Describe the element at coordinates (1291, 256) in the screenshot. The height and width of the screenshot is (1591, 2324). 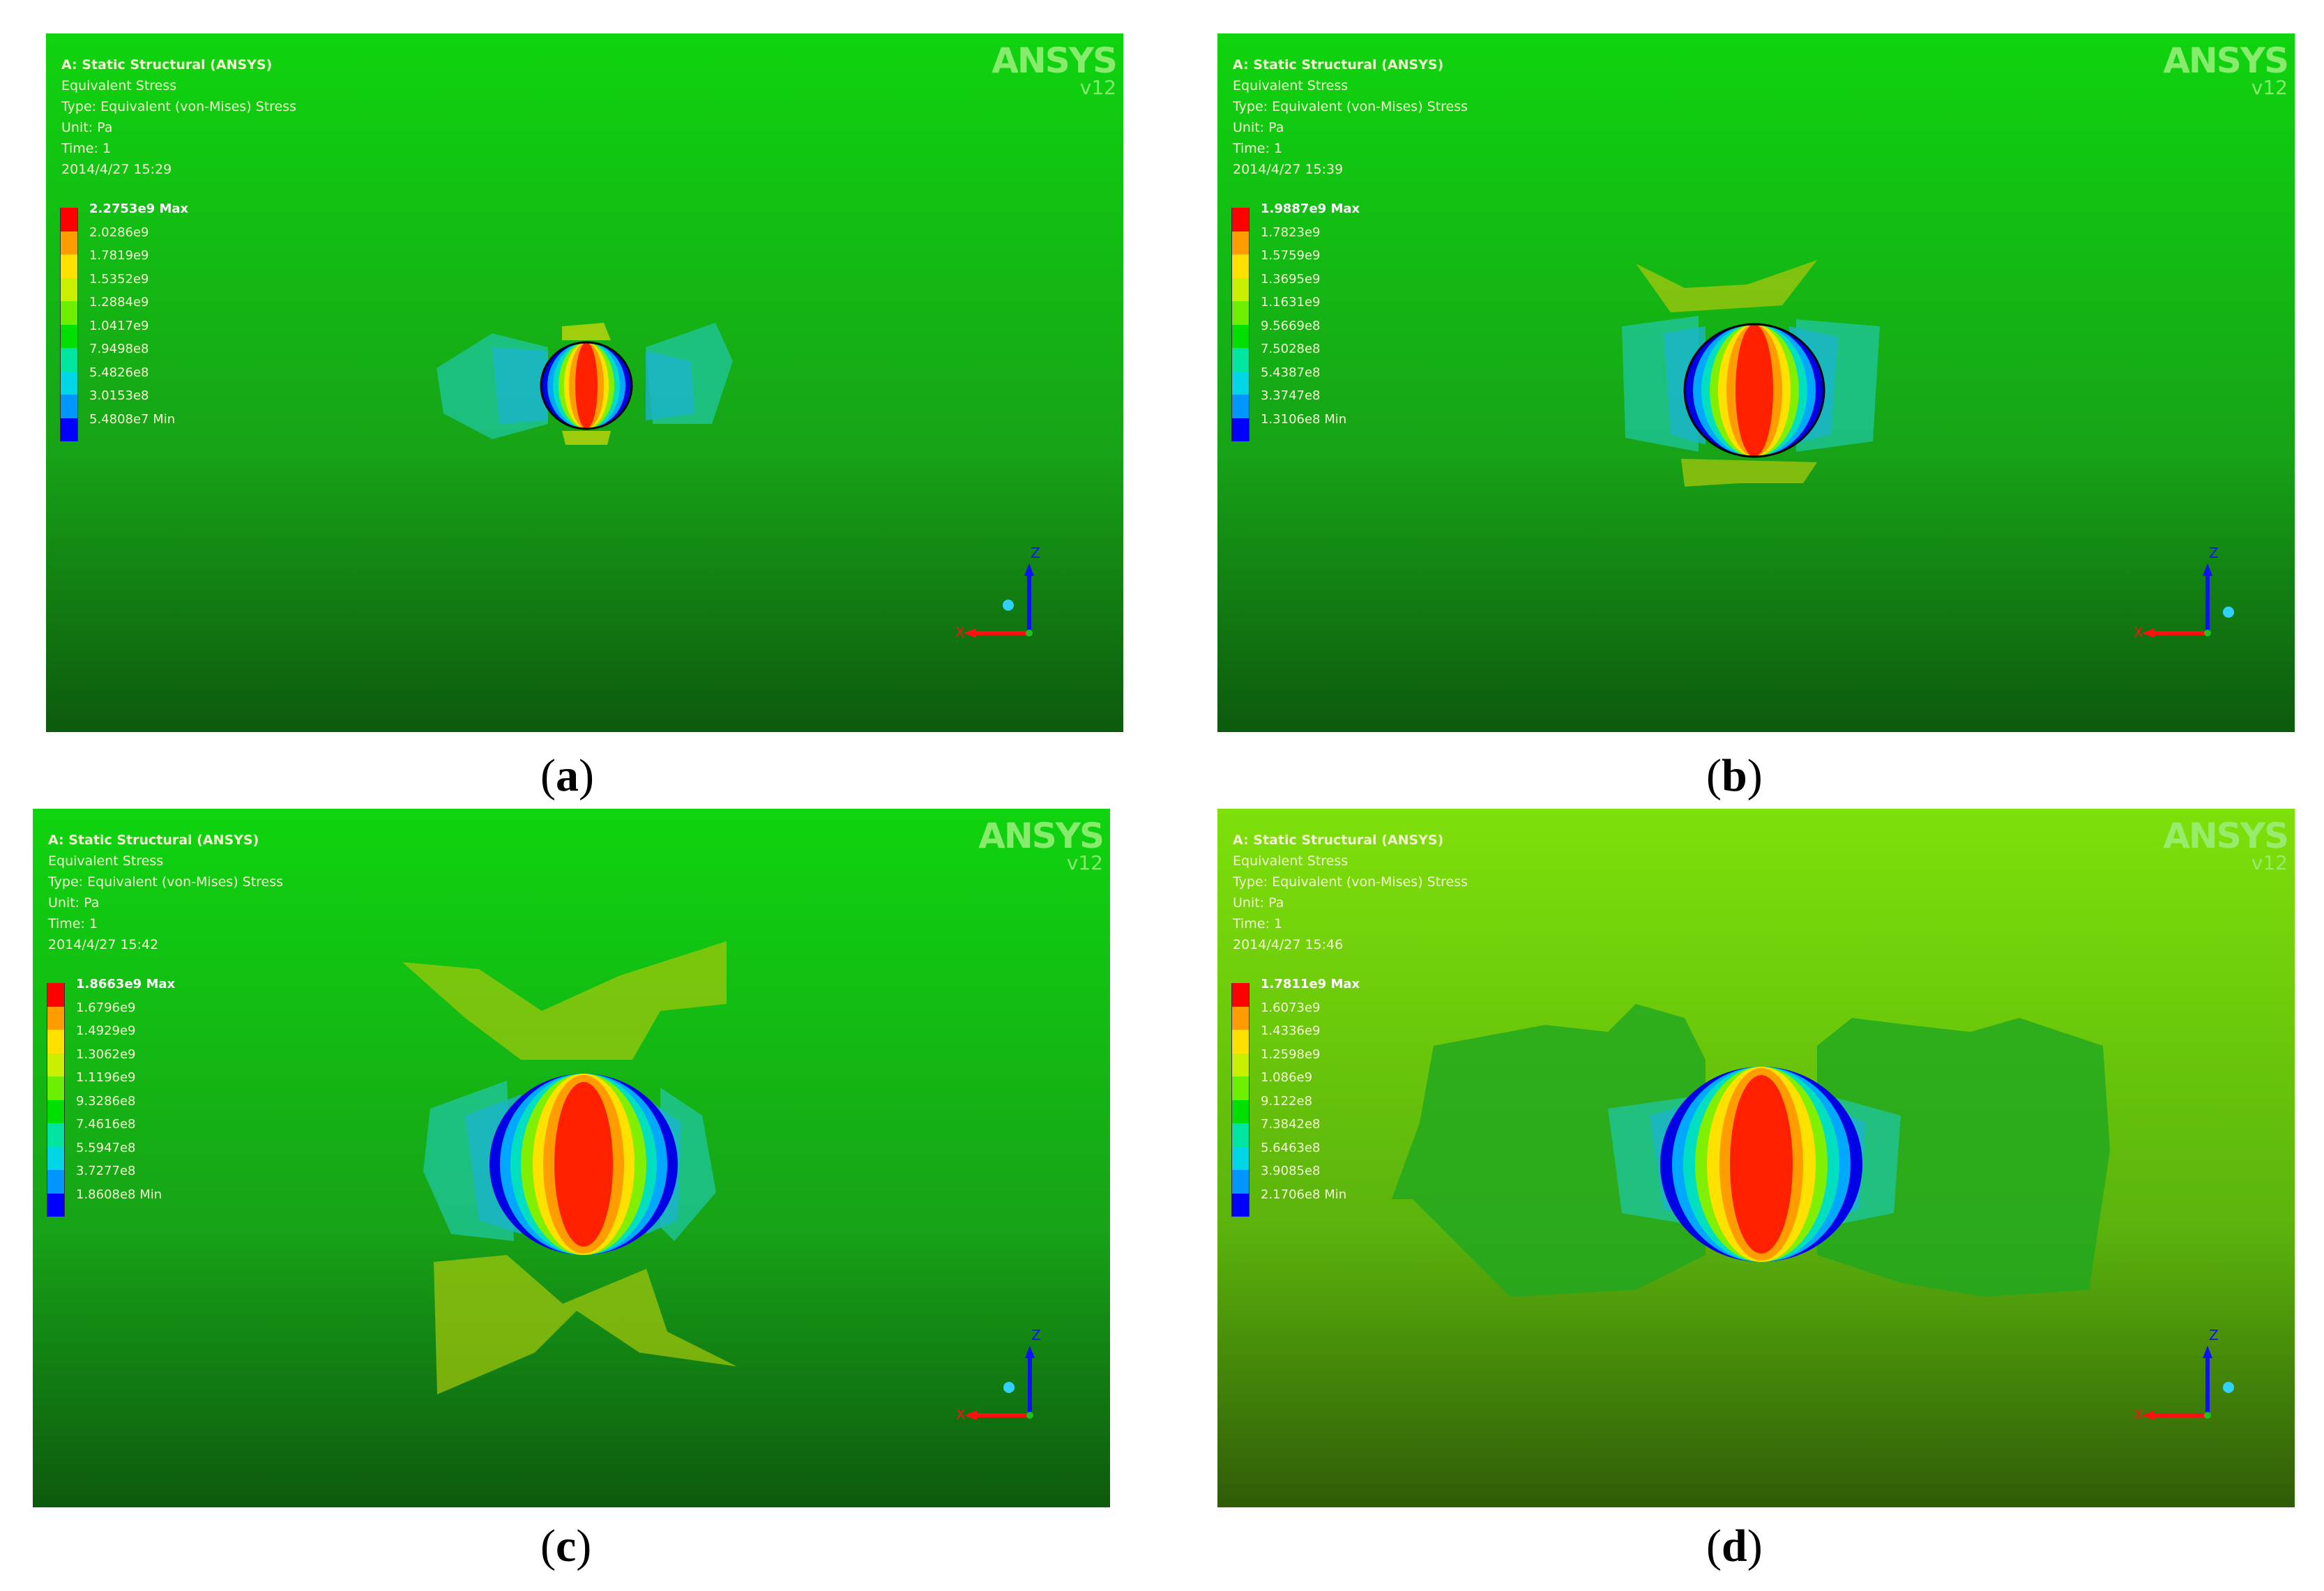
I see `legend-label: 1.5759e9` at that location.